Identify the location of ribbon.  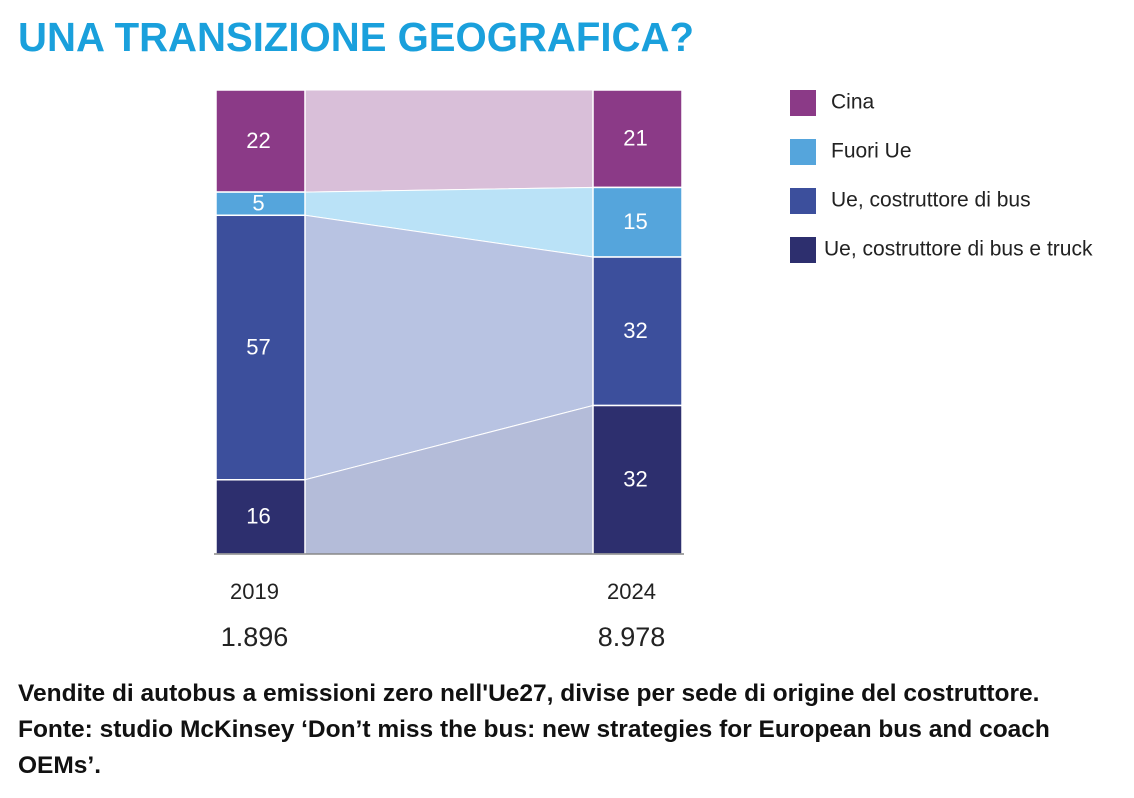
(449, 141).